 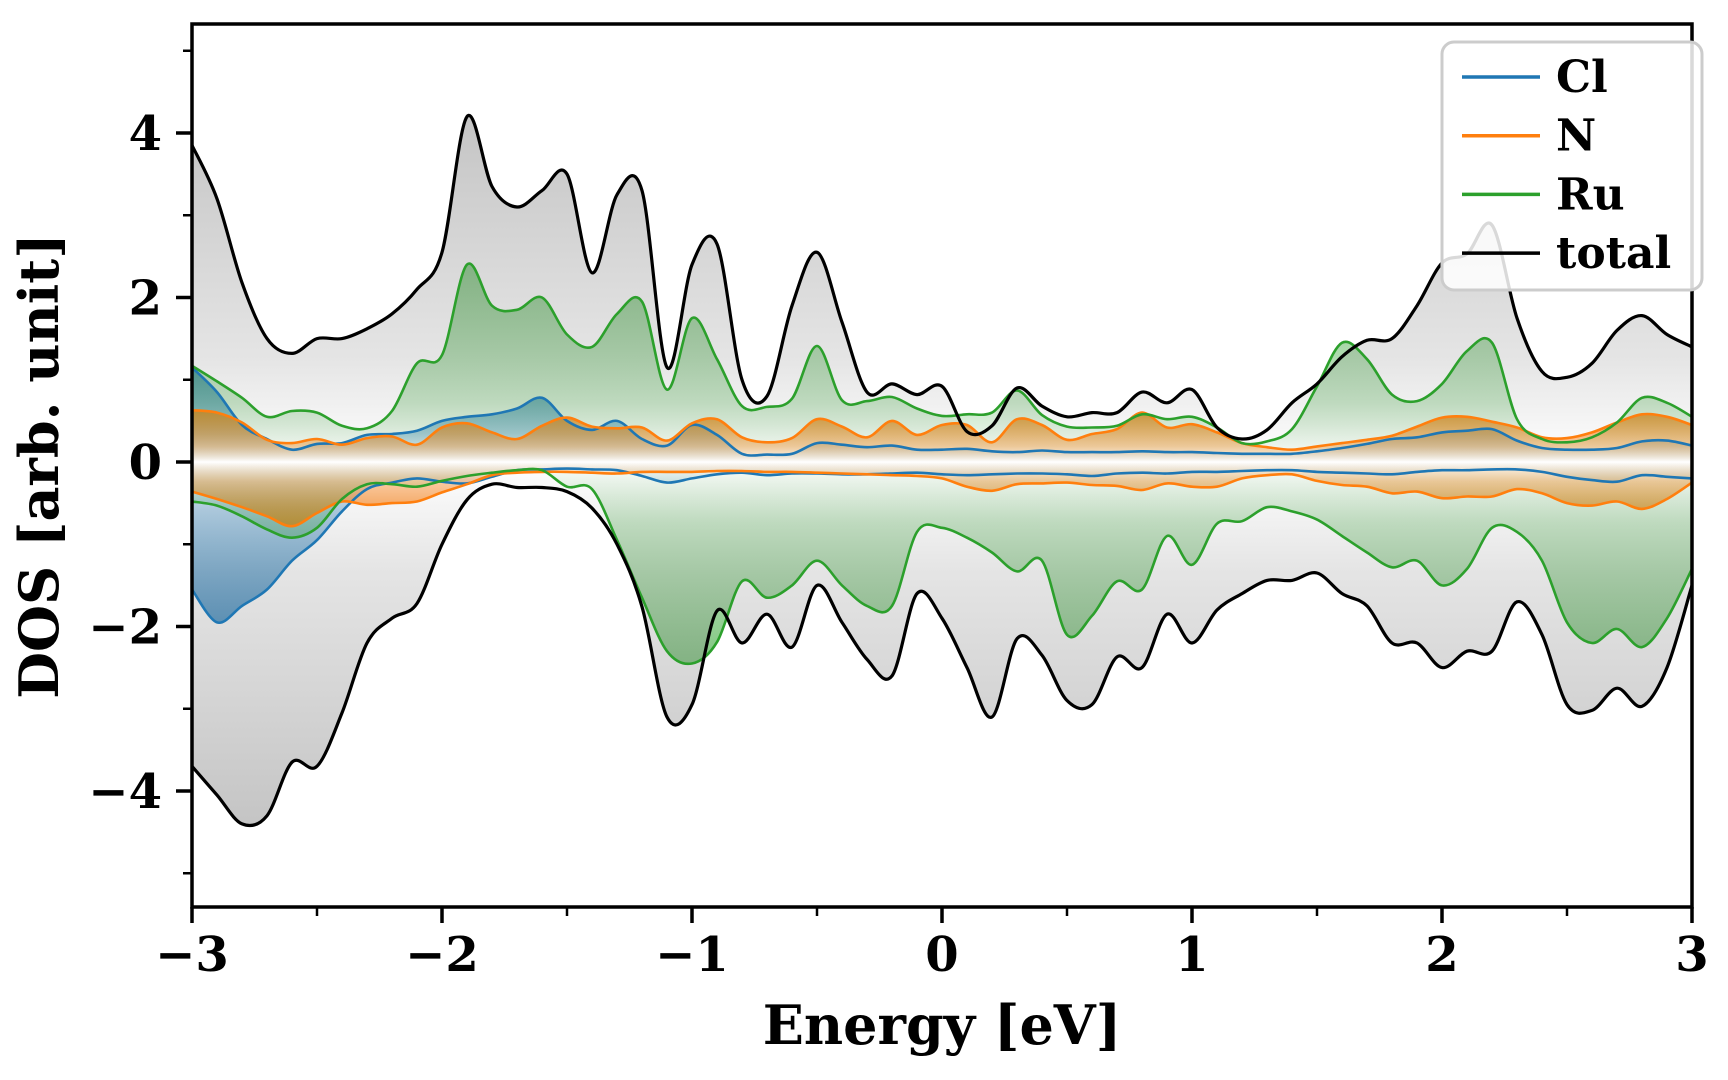 What do you see at coordinates (145, 299) in the screenshot?
I see `y-tick-label-2: 2` at bounding box center [145, 299].